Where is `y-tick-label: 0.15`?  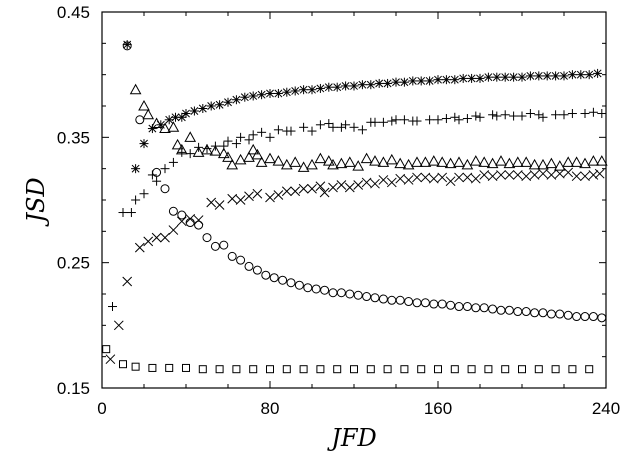 y-tick-label: 0.15 is located at coordinates (73, 388).